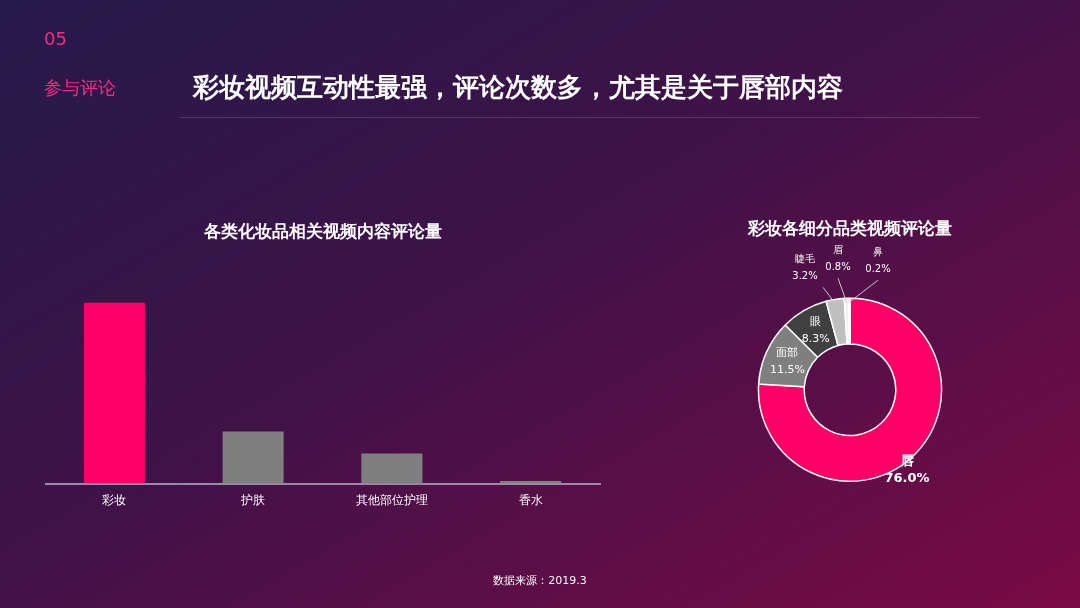 The width and height of the screenshot is (1080, 608). What do you see at coordinates (878, 268) in the screenshot?
I see `data-label: 0.2%` at bounding box center [878, 268].